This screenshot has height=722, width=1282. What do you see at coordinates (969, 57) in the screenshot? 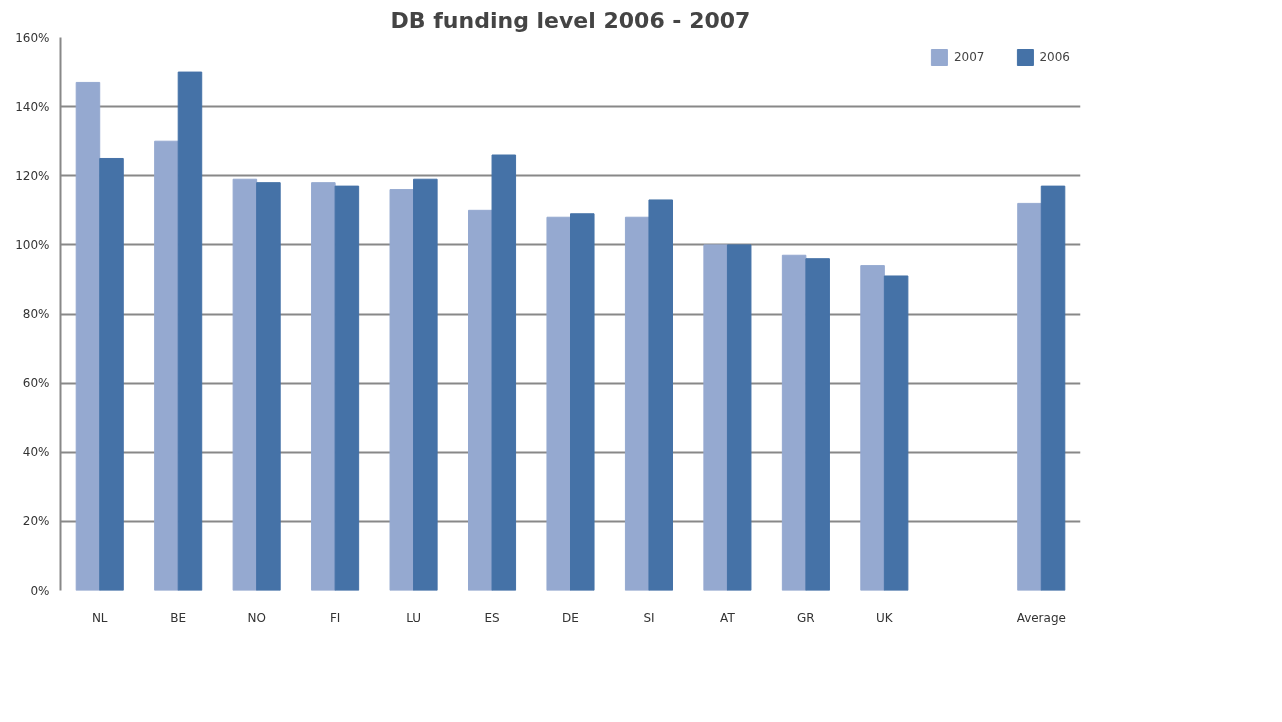
I see `legend-label: 2007` at bounding box center [969, 57].